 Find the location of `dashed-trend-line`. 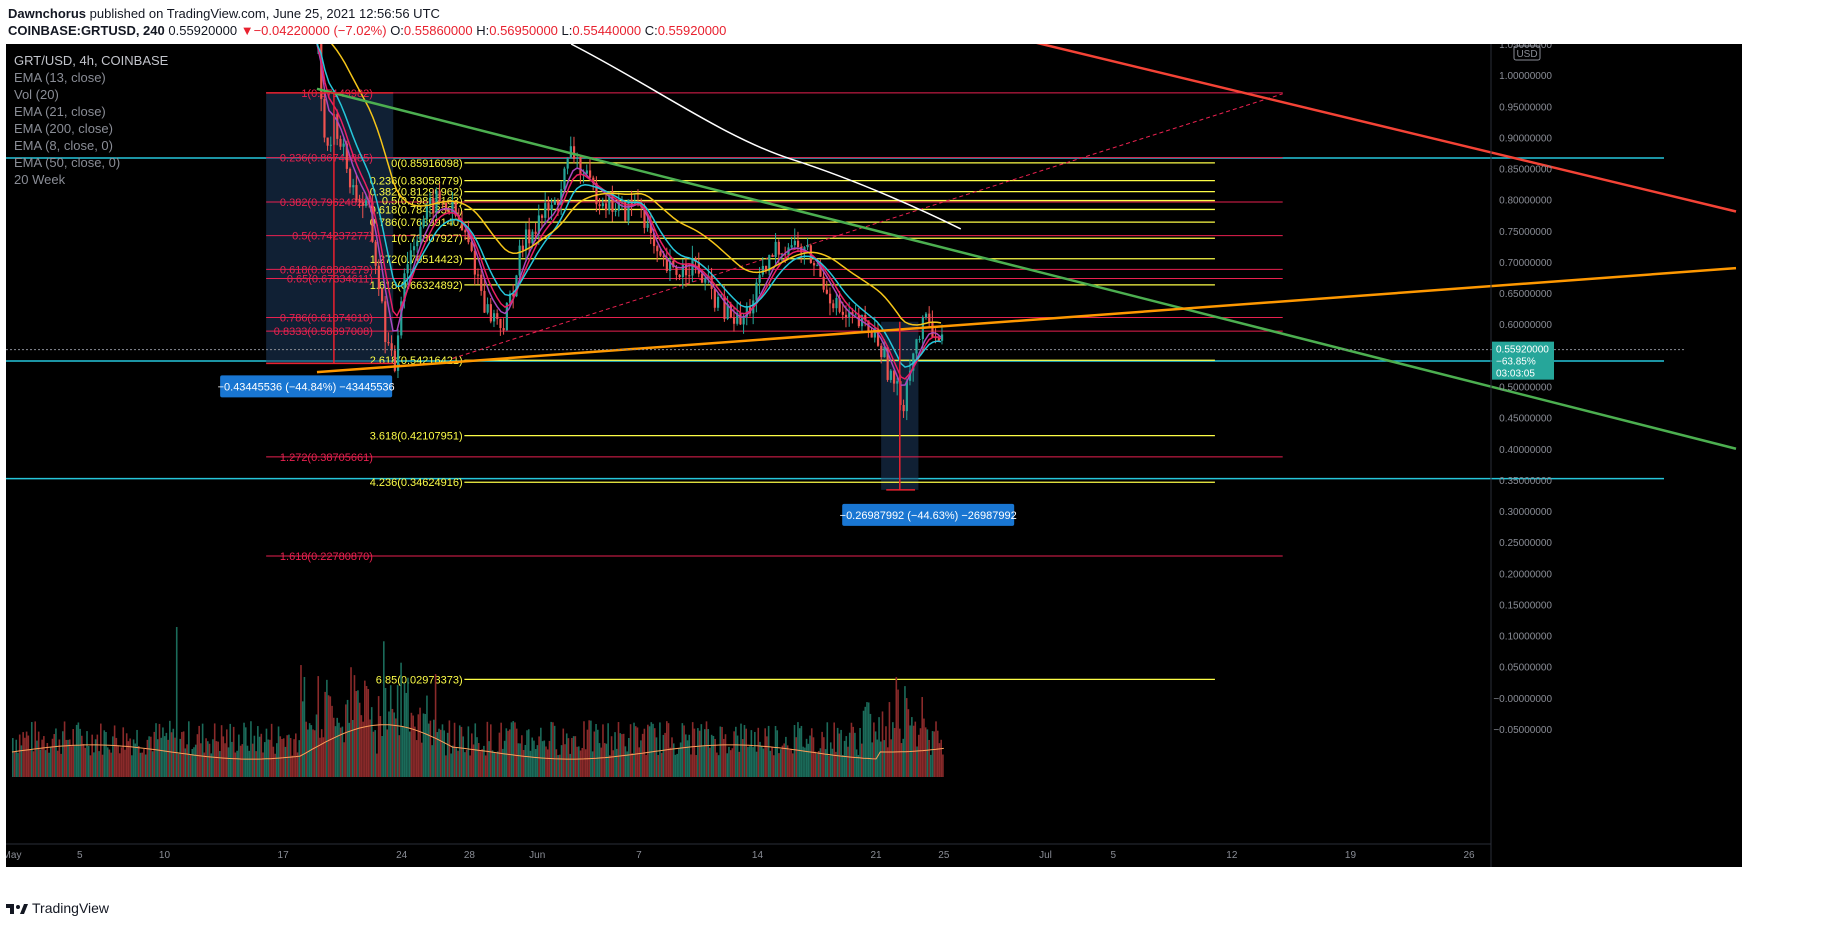

dashed-trend-line is located at coordinates (867, 226).